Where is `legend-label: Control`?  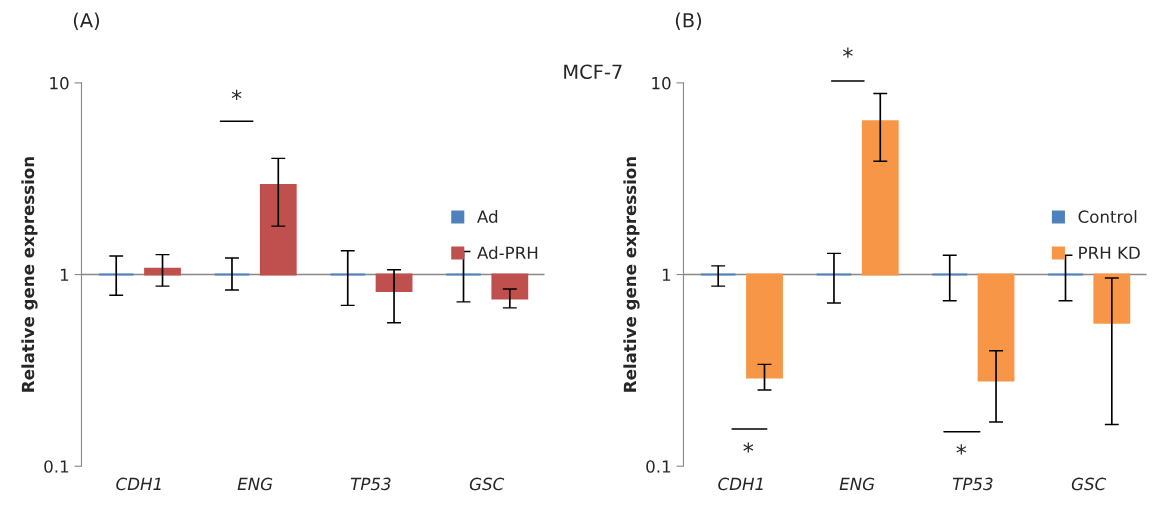
legend-label: Control is located at coordinates (1107, 216).